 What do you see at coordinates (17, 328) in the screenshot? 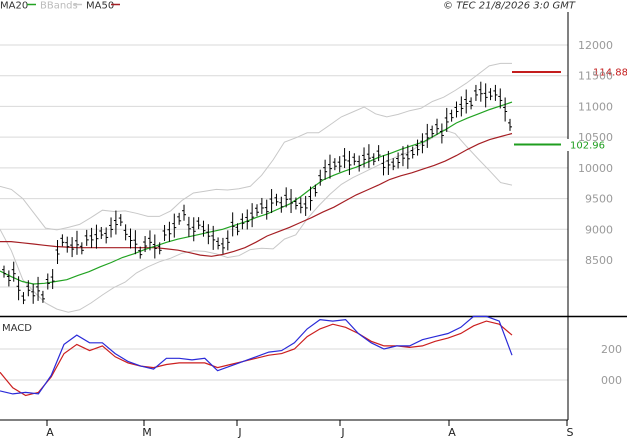
I see `macd-label: MACD` at bounding box center [17, 328].